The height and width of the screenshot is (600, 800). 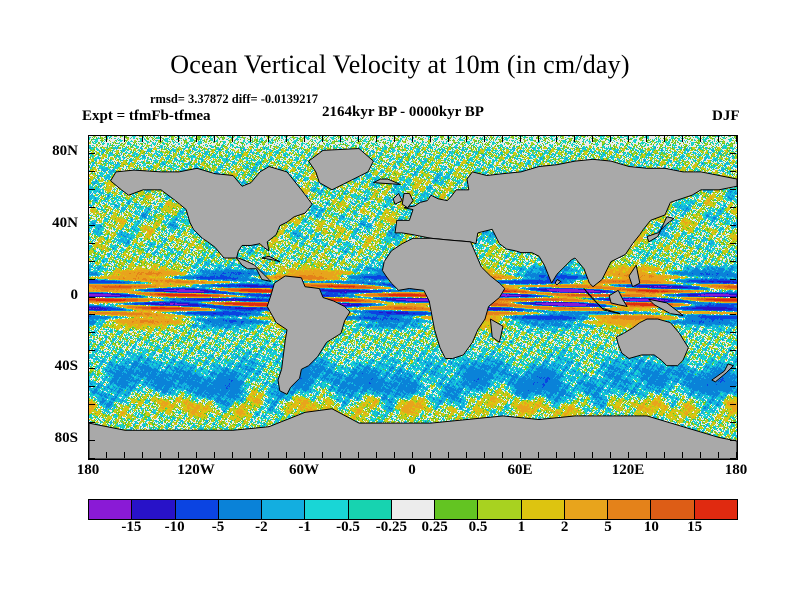 What do you see at coordinates (131, 527) in the screenshot?
I see `colorbar-tick: -15` at bounding box center [131, 527].